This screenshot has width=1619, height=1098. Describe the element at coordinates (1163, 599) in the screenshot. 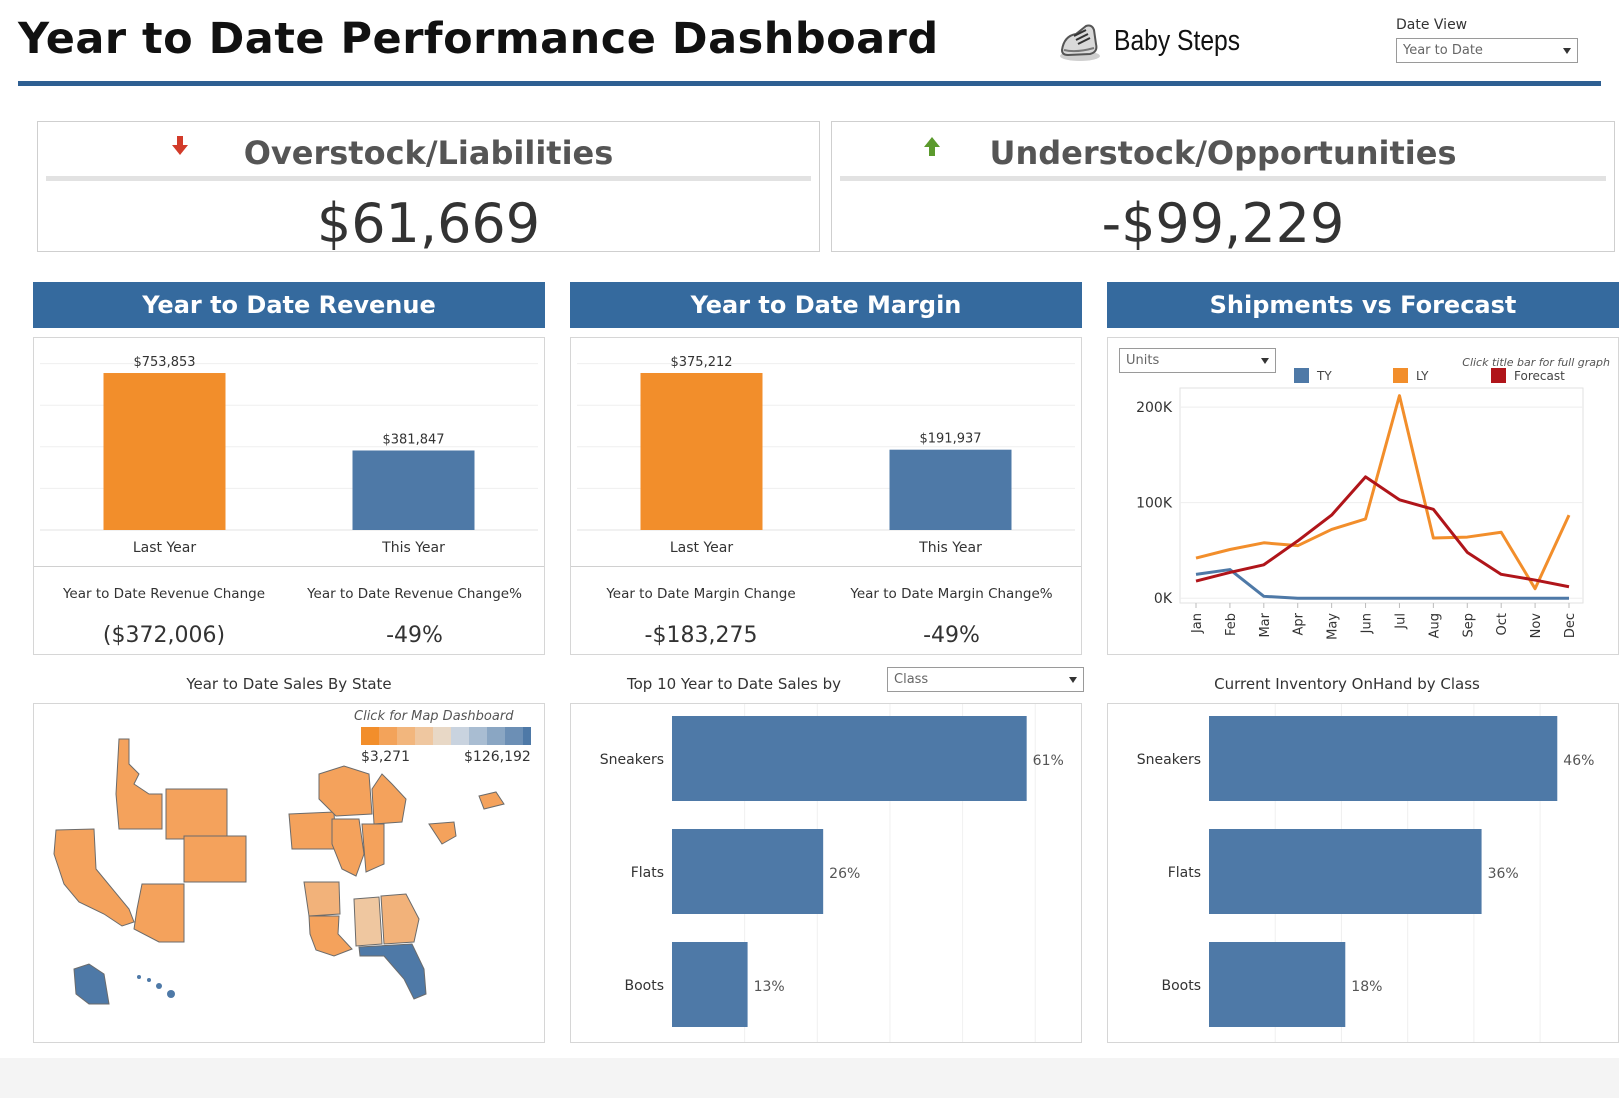

I see `y-tick-label: 0K` at that location.